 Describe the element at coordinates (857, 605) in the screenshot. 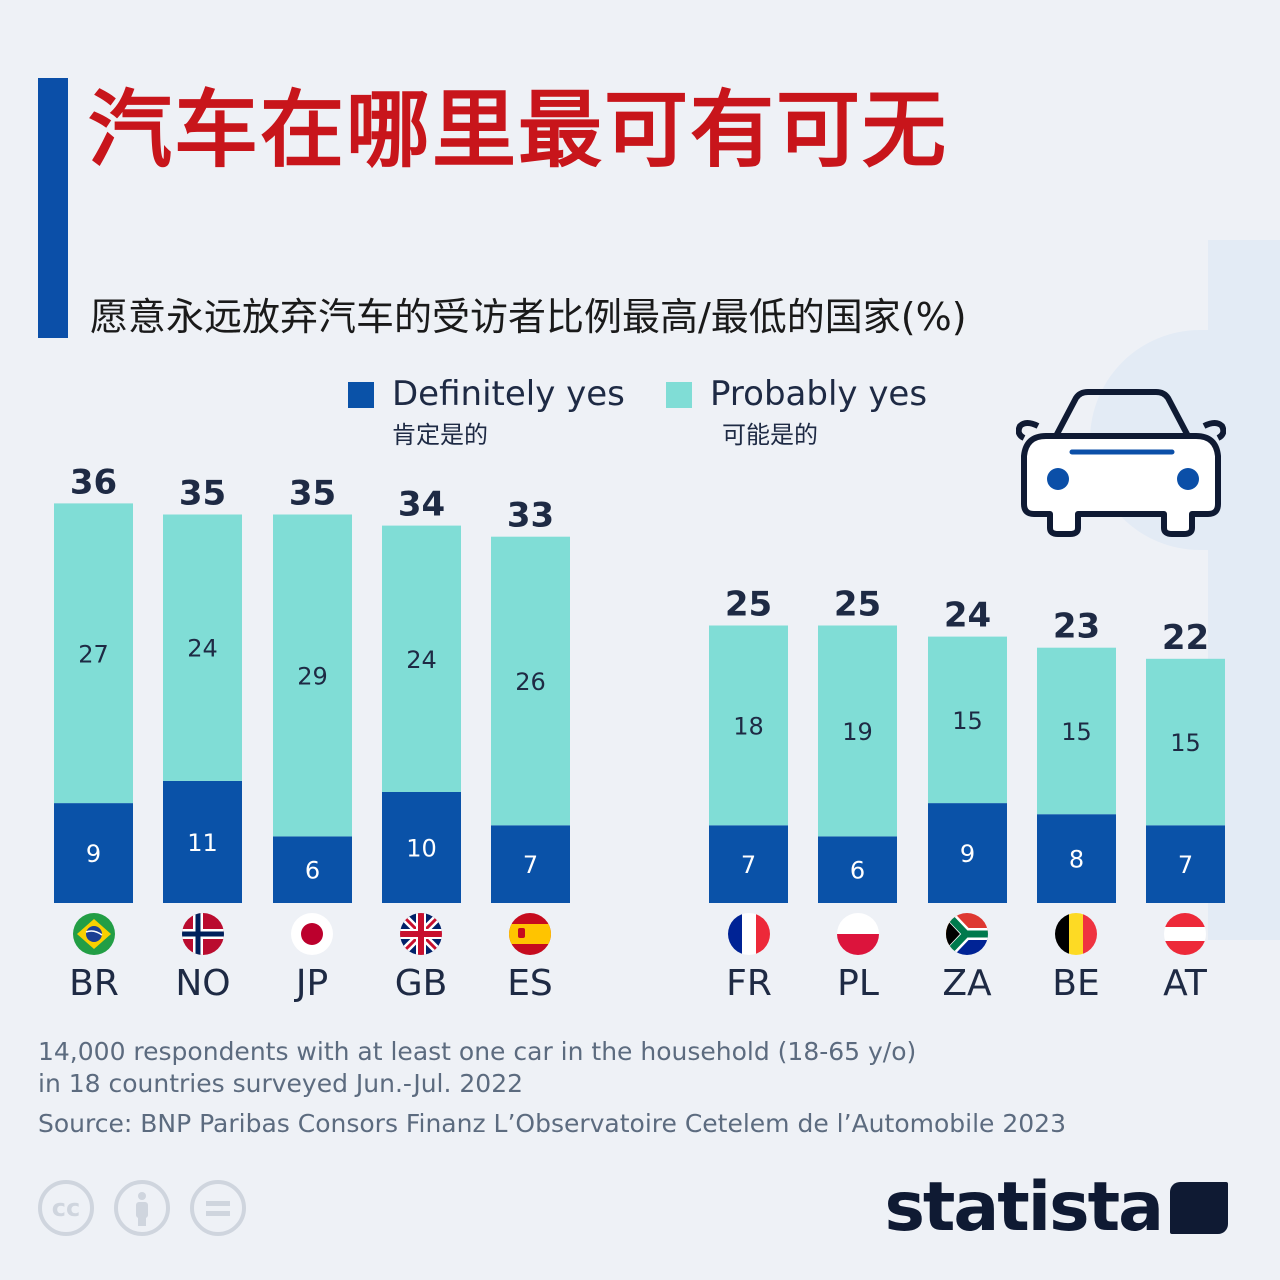

I see `total-label-pl: 25` at that location.